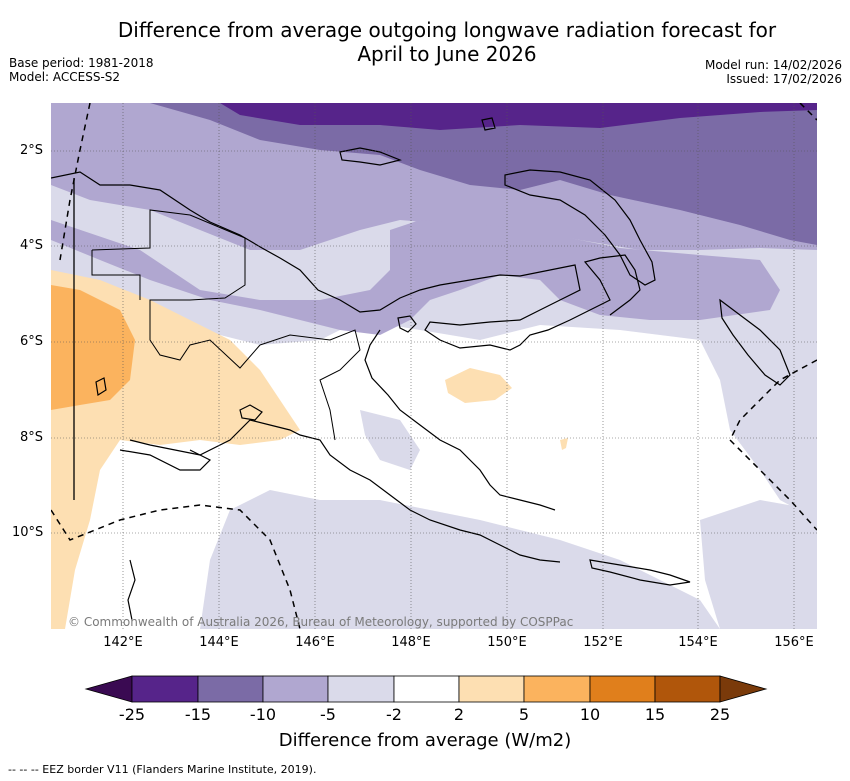  Describe the element at coordinates (345, 491) in the screenshot. I see `coast-south` at that location.